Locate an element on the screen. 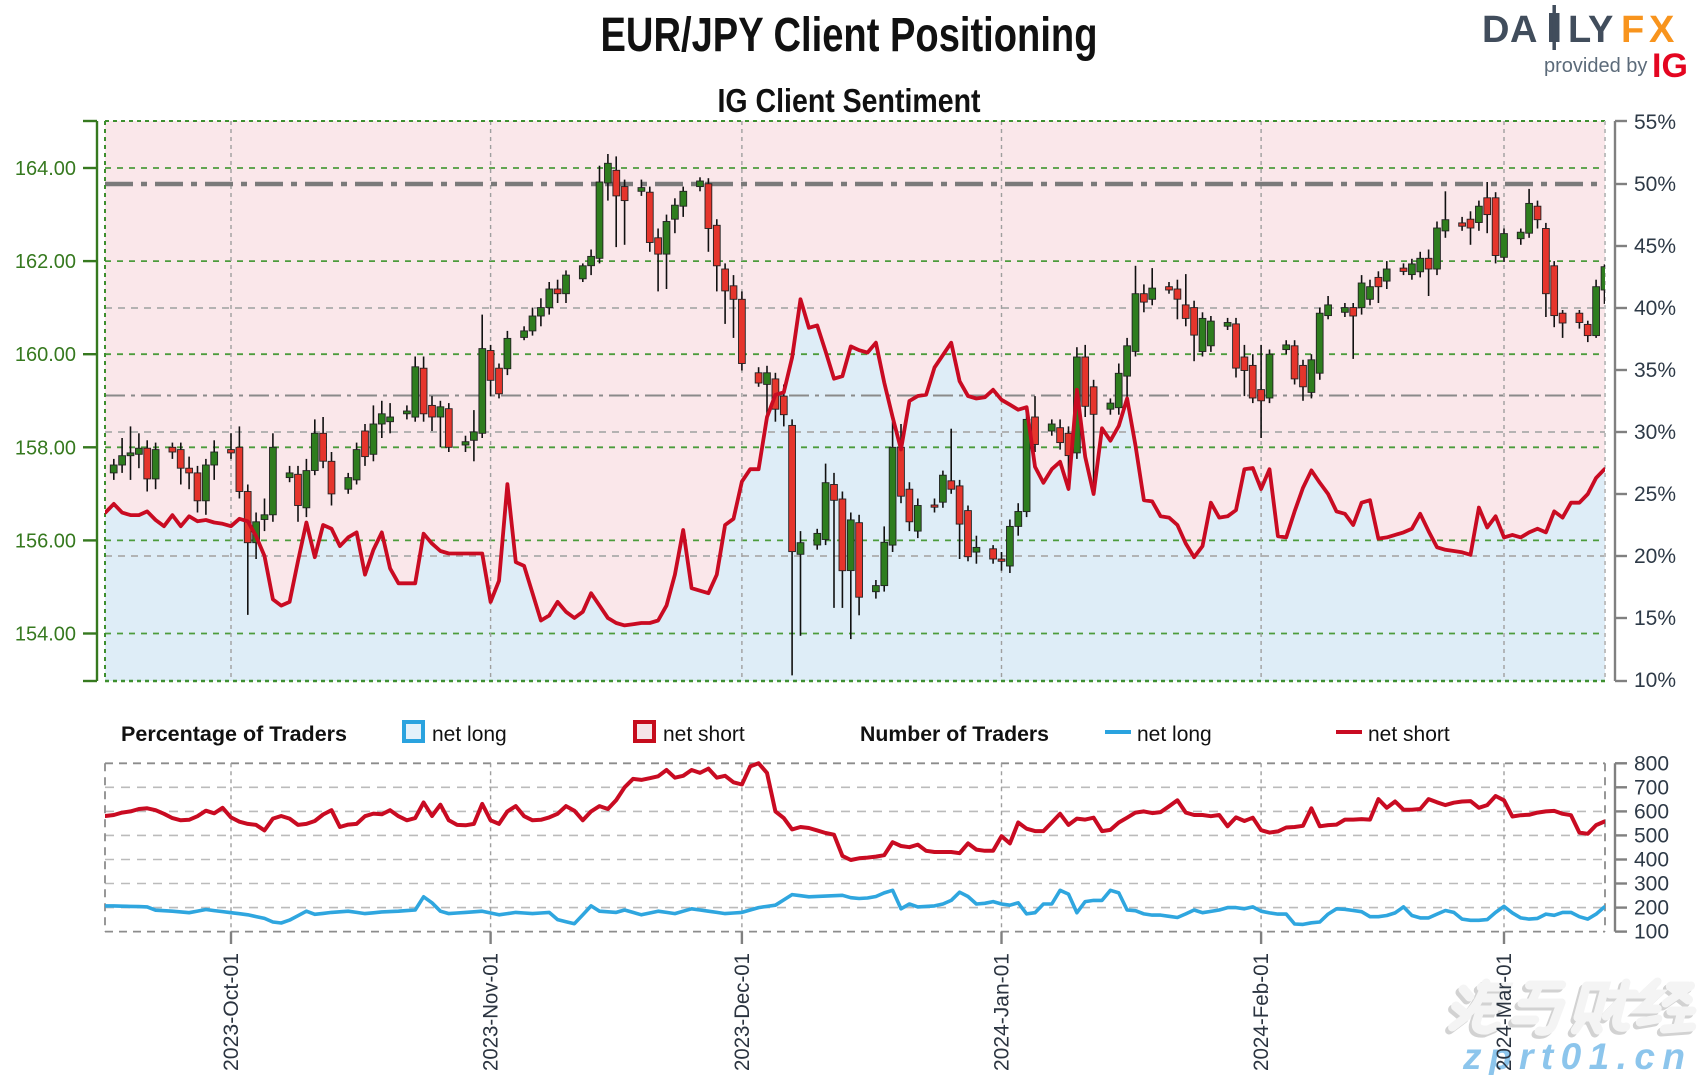  svg-text: 156.00 is located at coordinates (45, 541).